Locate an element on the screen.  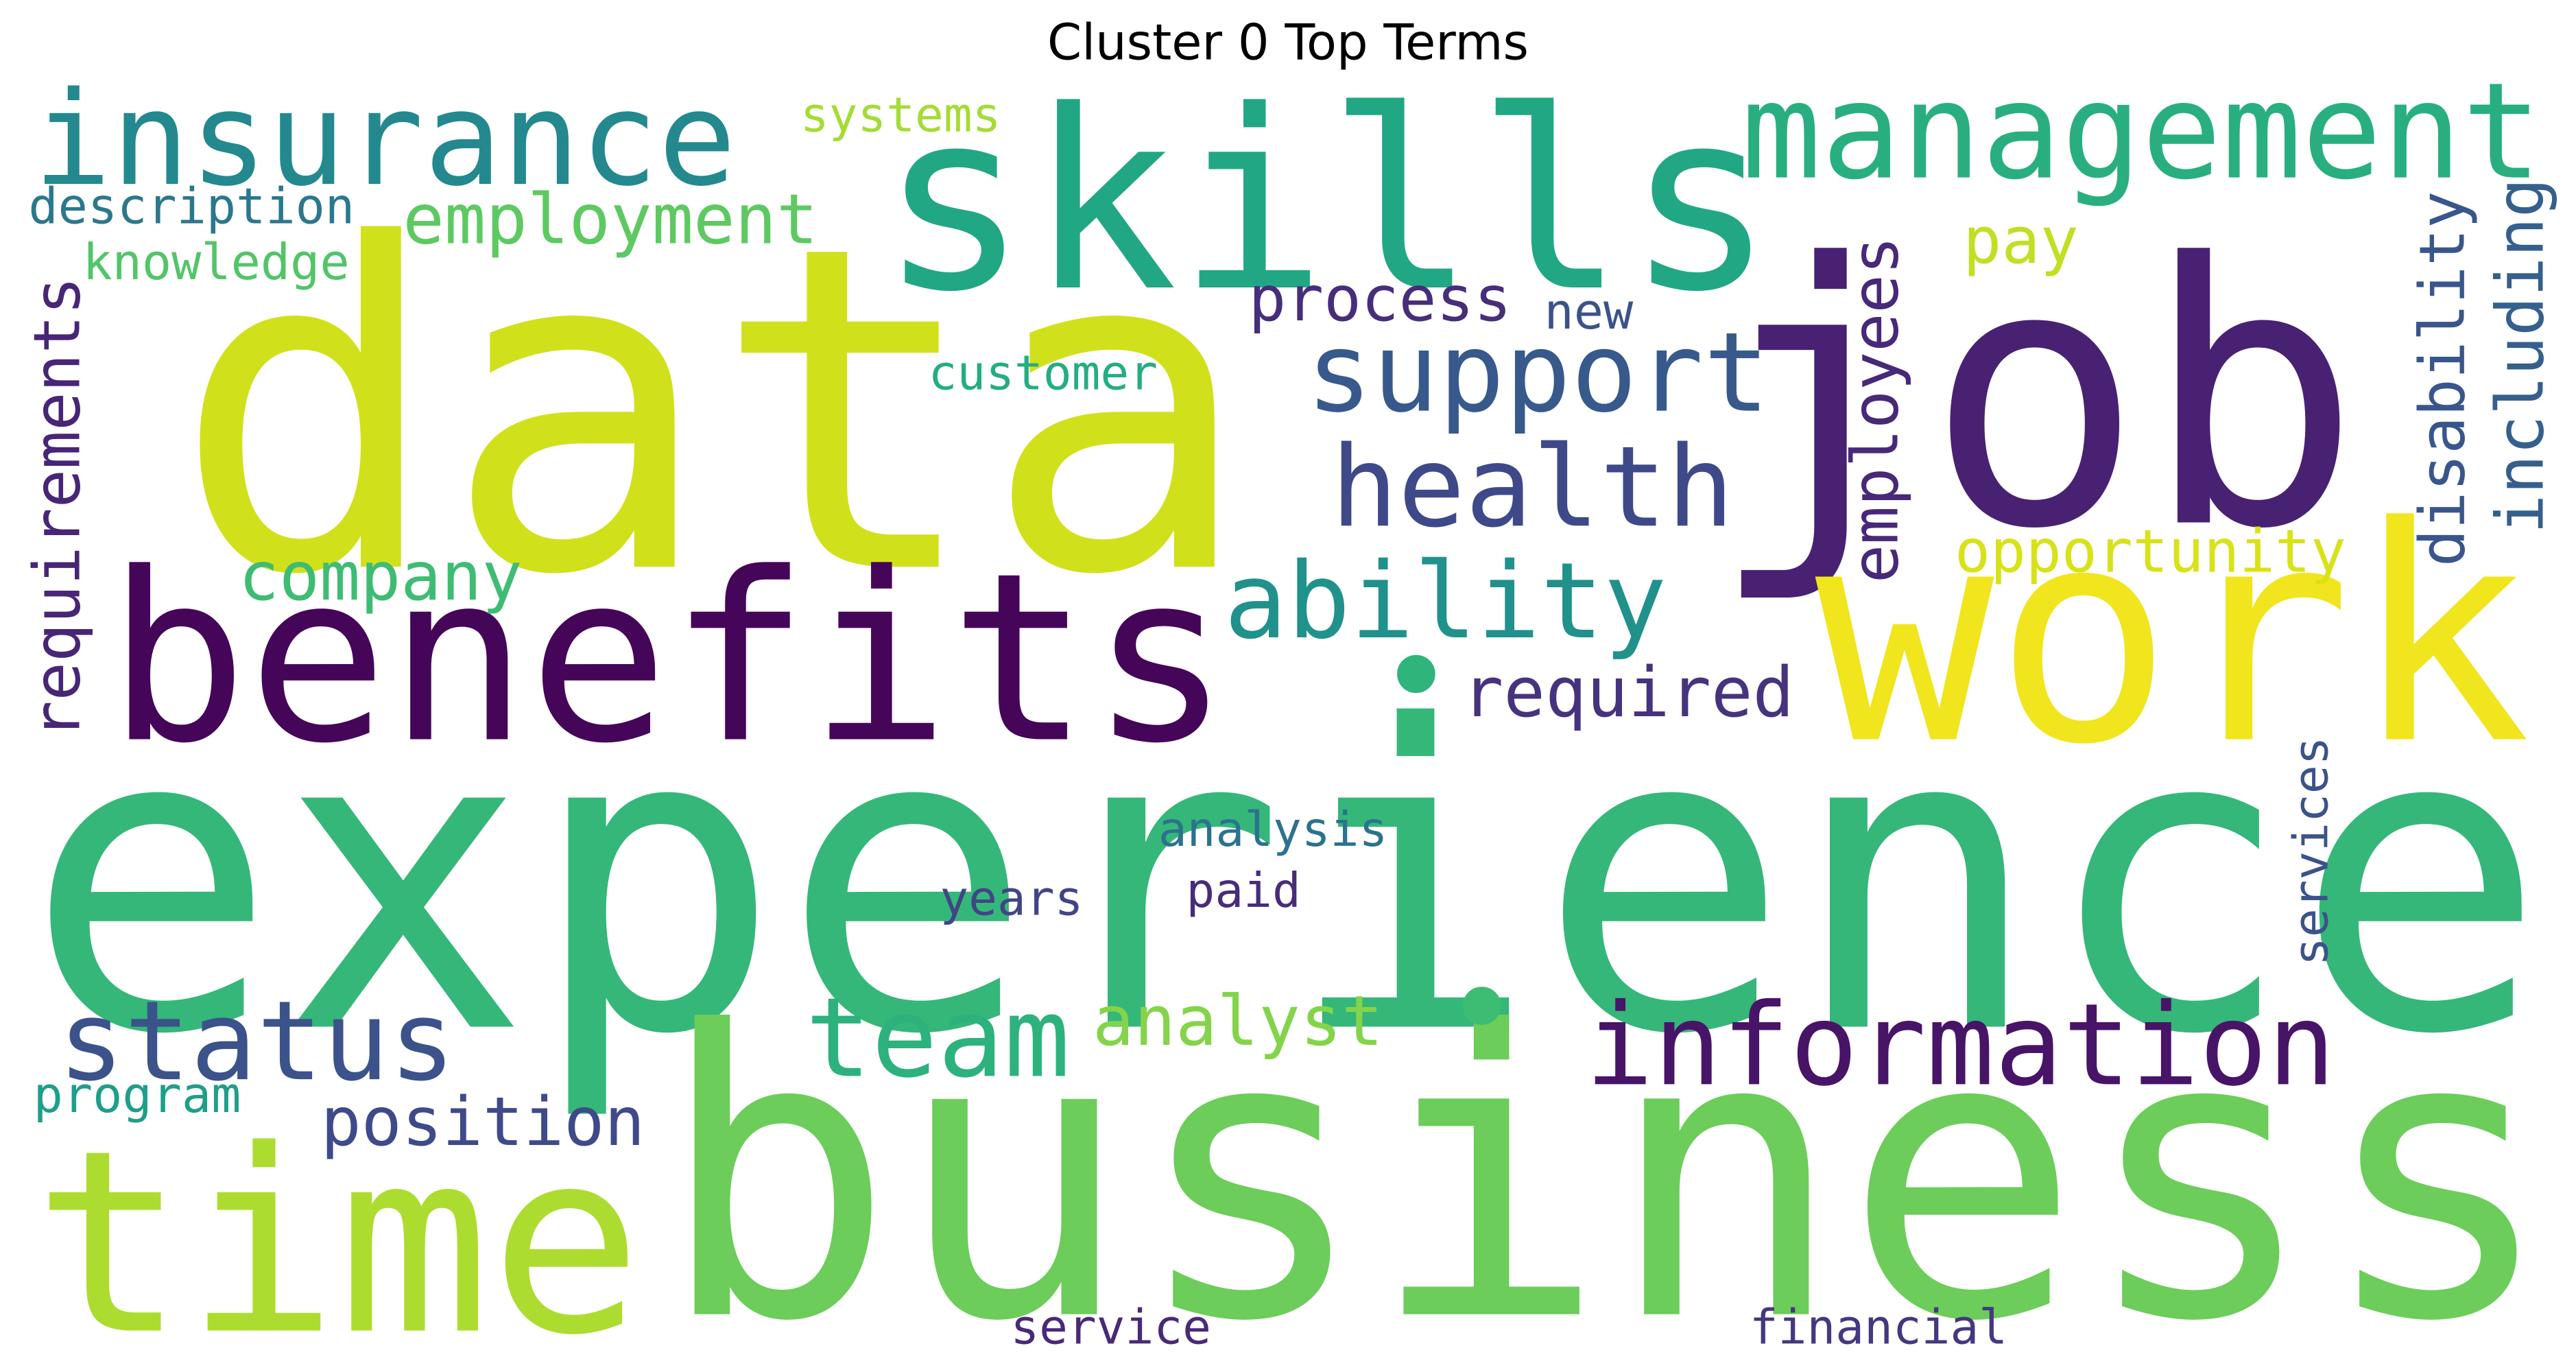
word: position is located at coordinates (483, 1122).